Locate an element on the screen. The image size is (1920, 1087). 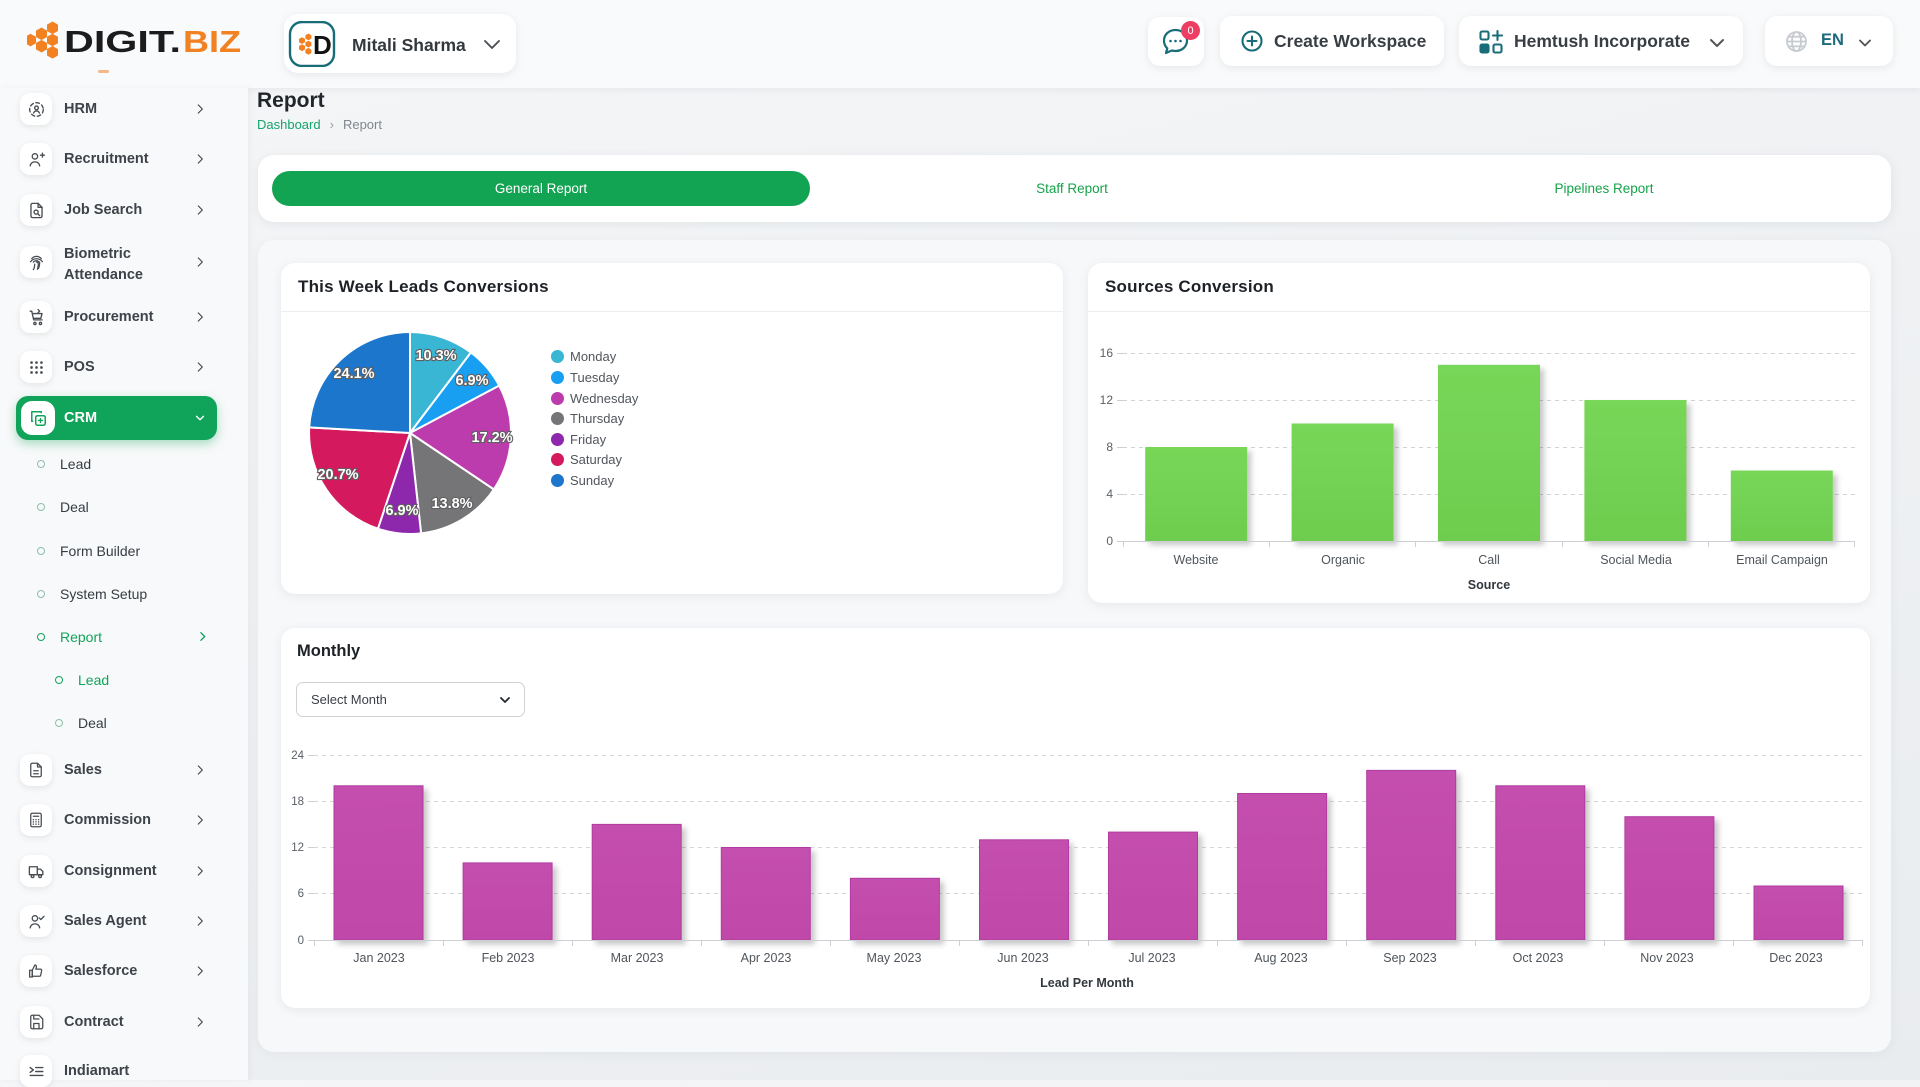
svg-text: 24 is located at coordinates (297, 756).